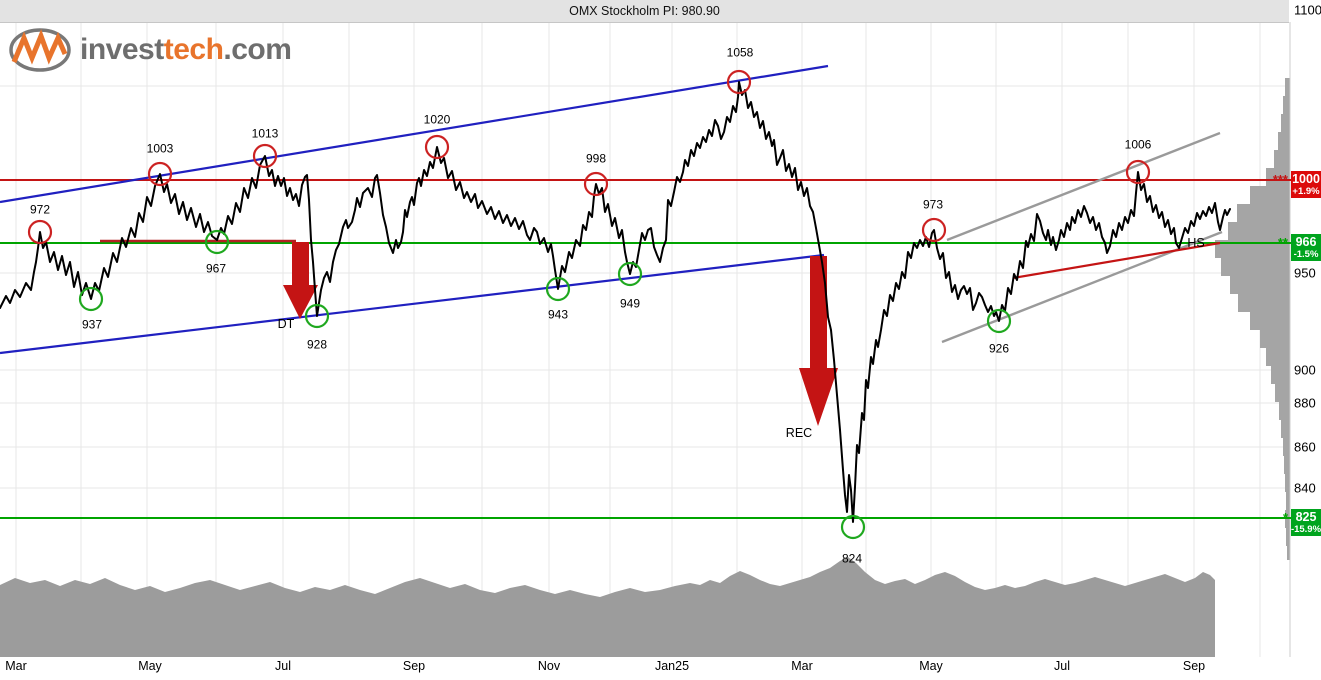  Describe the element at coordinates (933, 205) in the screenshot. I see `peak-label: 973` at that location.